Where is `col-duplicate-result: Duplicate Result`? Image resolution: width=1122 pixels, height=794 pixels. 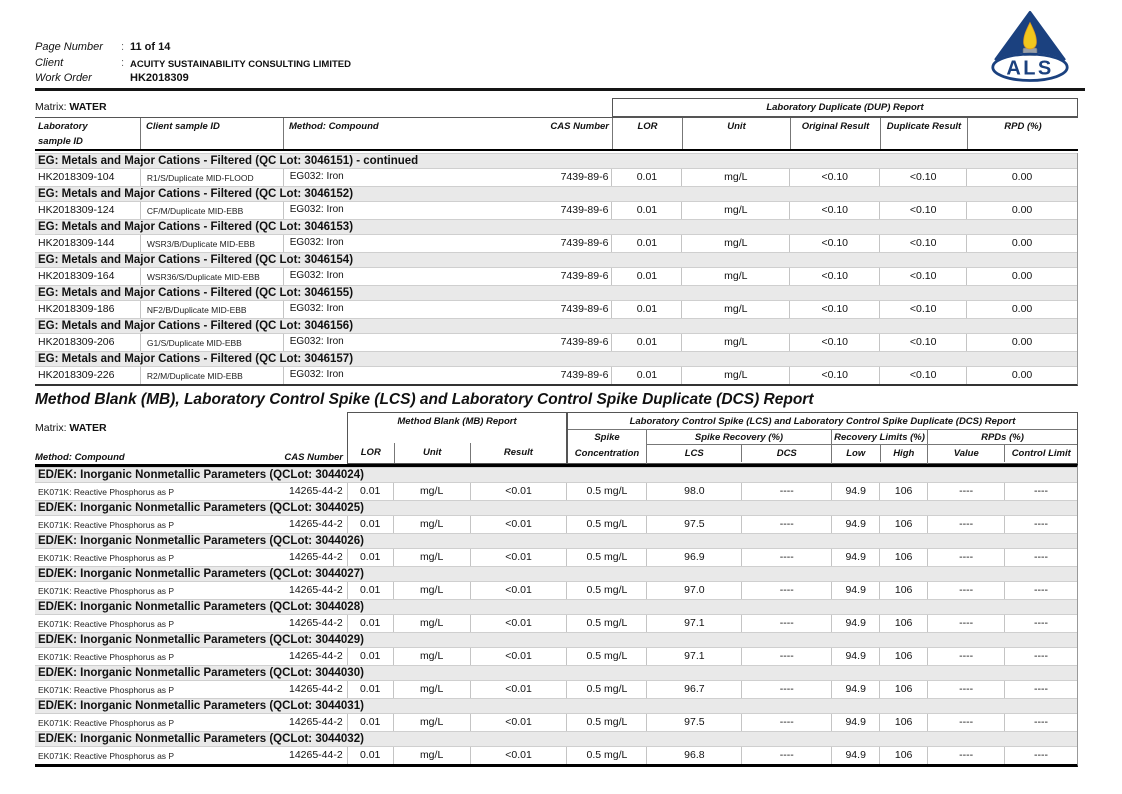 col-duplicate-result: Duplicate Result is located at coordinates (923, 133).